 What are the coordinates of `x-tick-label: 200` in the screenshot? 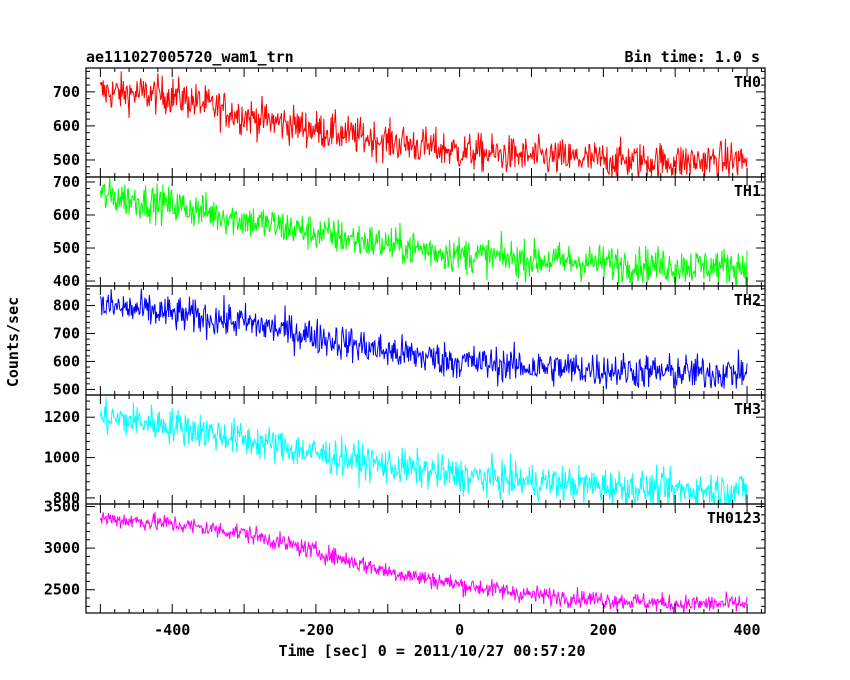 It's located at (603, 630).